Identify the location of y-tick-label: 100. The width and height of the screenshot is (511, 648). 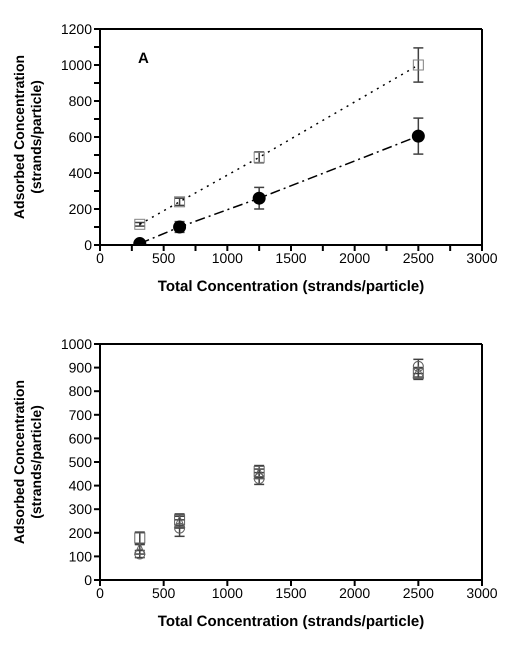
(80, 556).